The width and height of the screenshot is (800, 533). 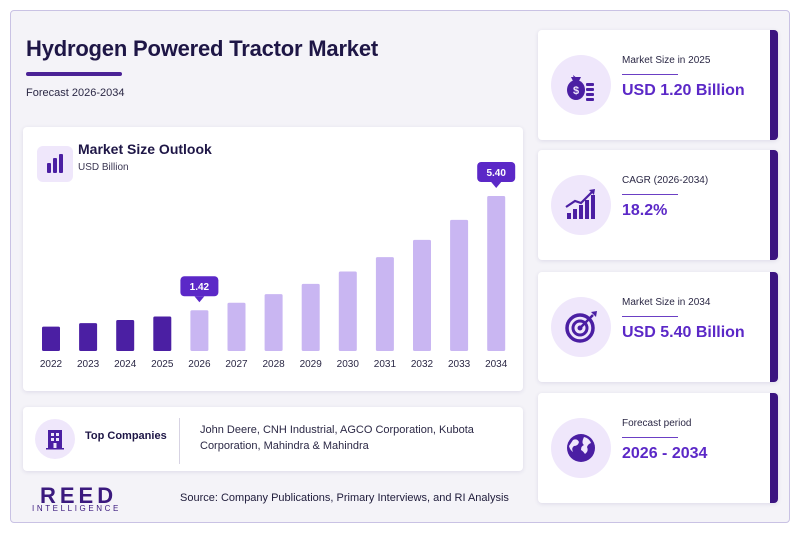 What do you see at coordinates (51, 338) in the screenshot?
I see `bar-2022` at bounding box center [51, 338].